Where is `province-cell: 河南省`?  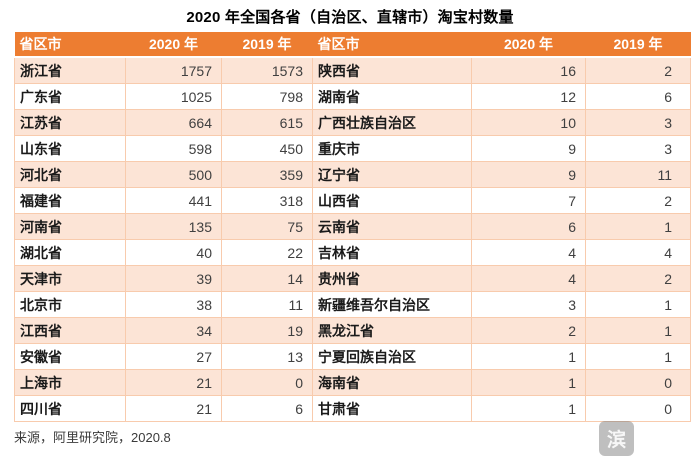 province-cell: 河南省 is located at coordinates (70, 226).